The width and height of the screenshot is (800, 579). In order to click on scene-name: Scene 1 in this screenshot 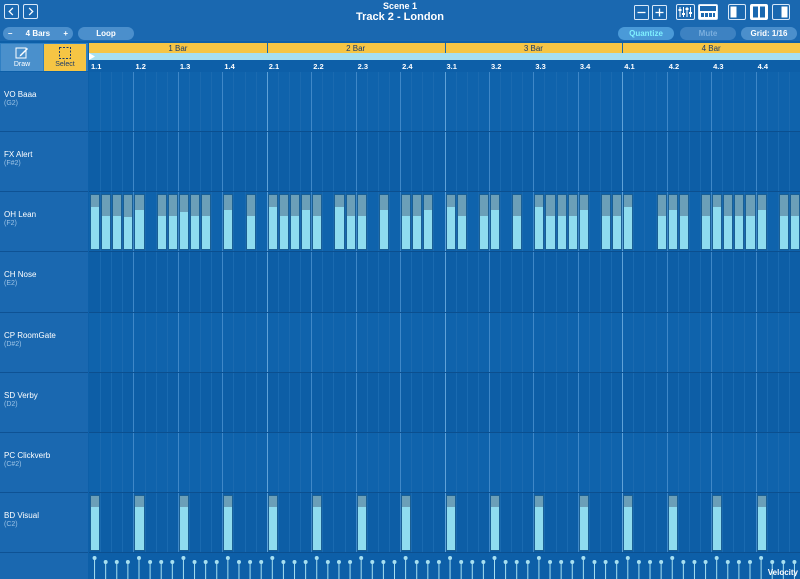, I will do `click(400, 6)`.